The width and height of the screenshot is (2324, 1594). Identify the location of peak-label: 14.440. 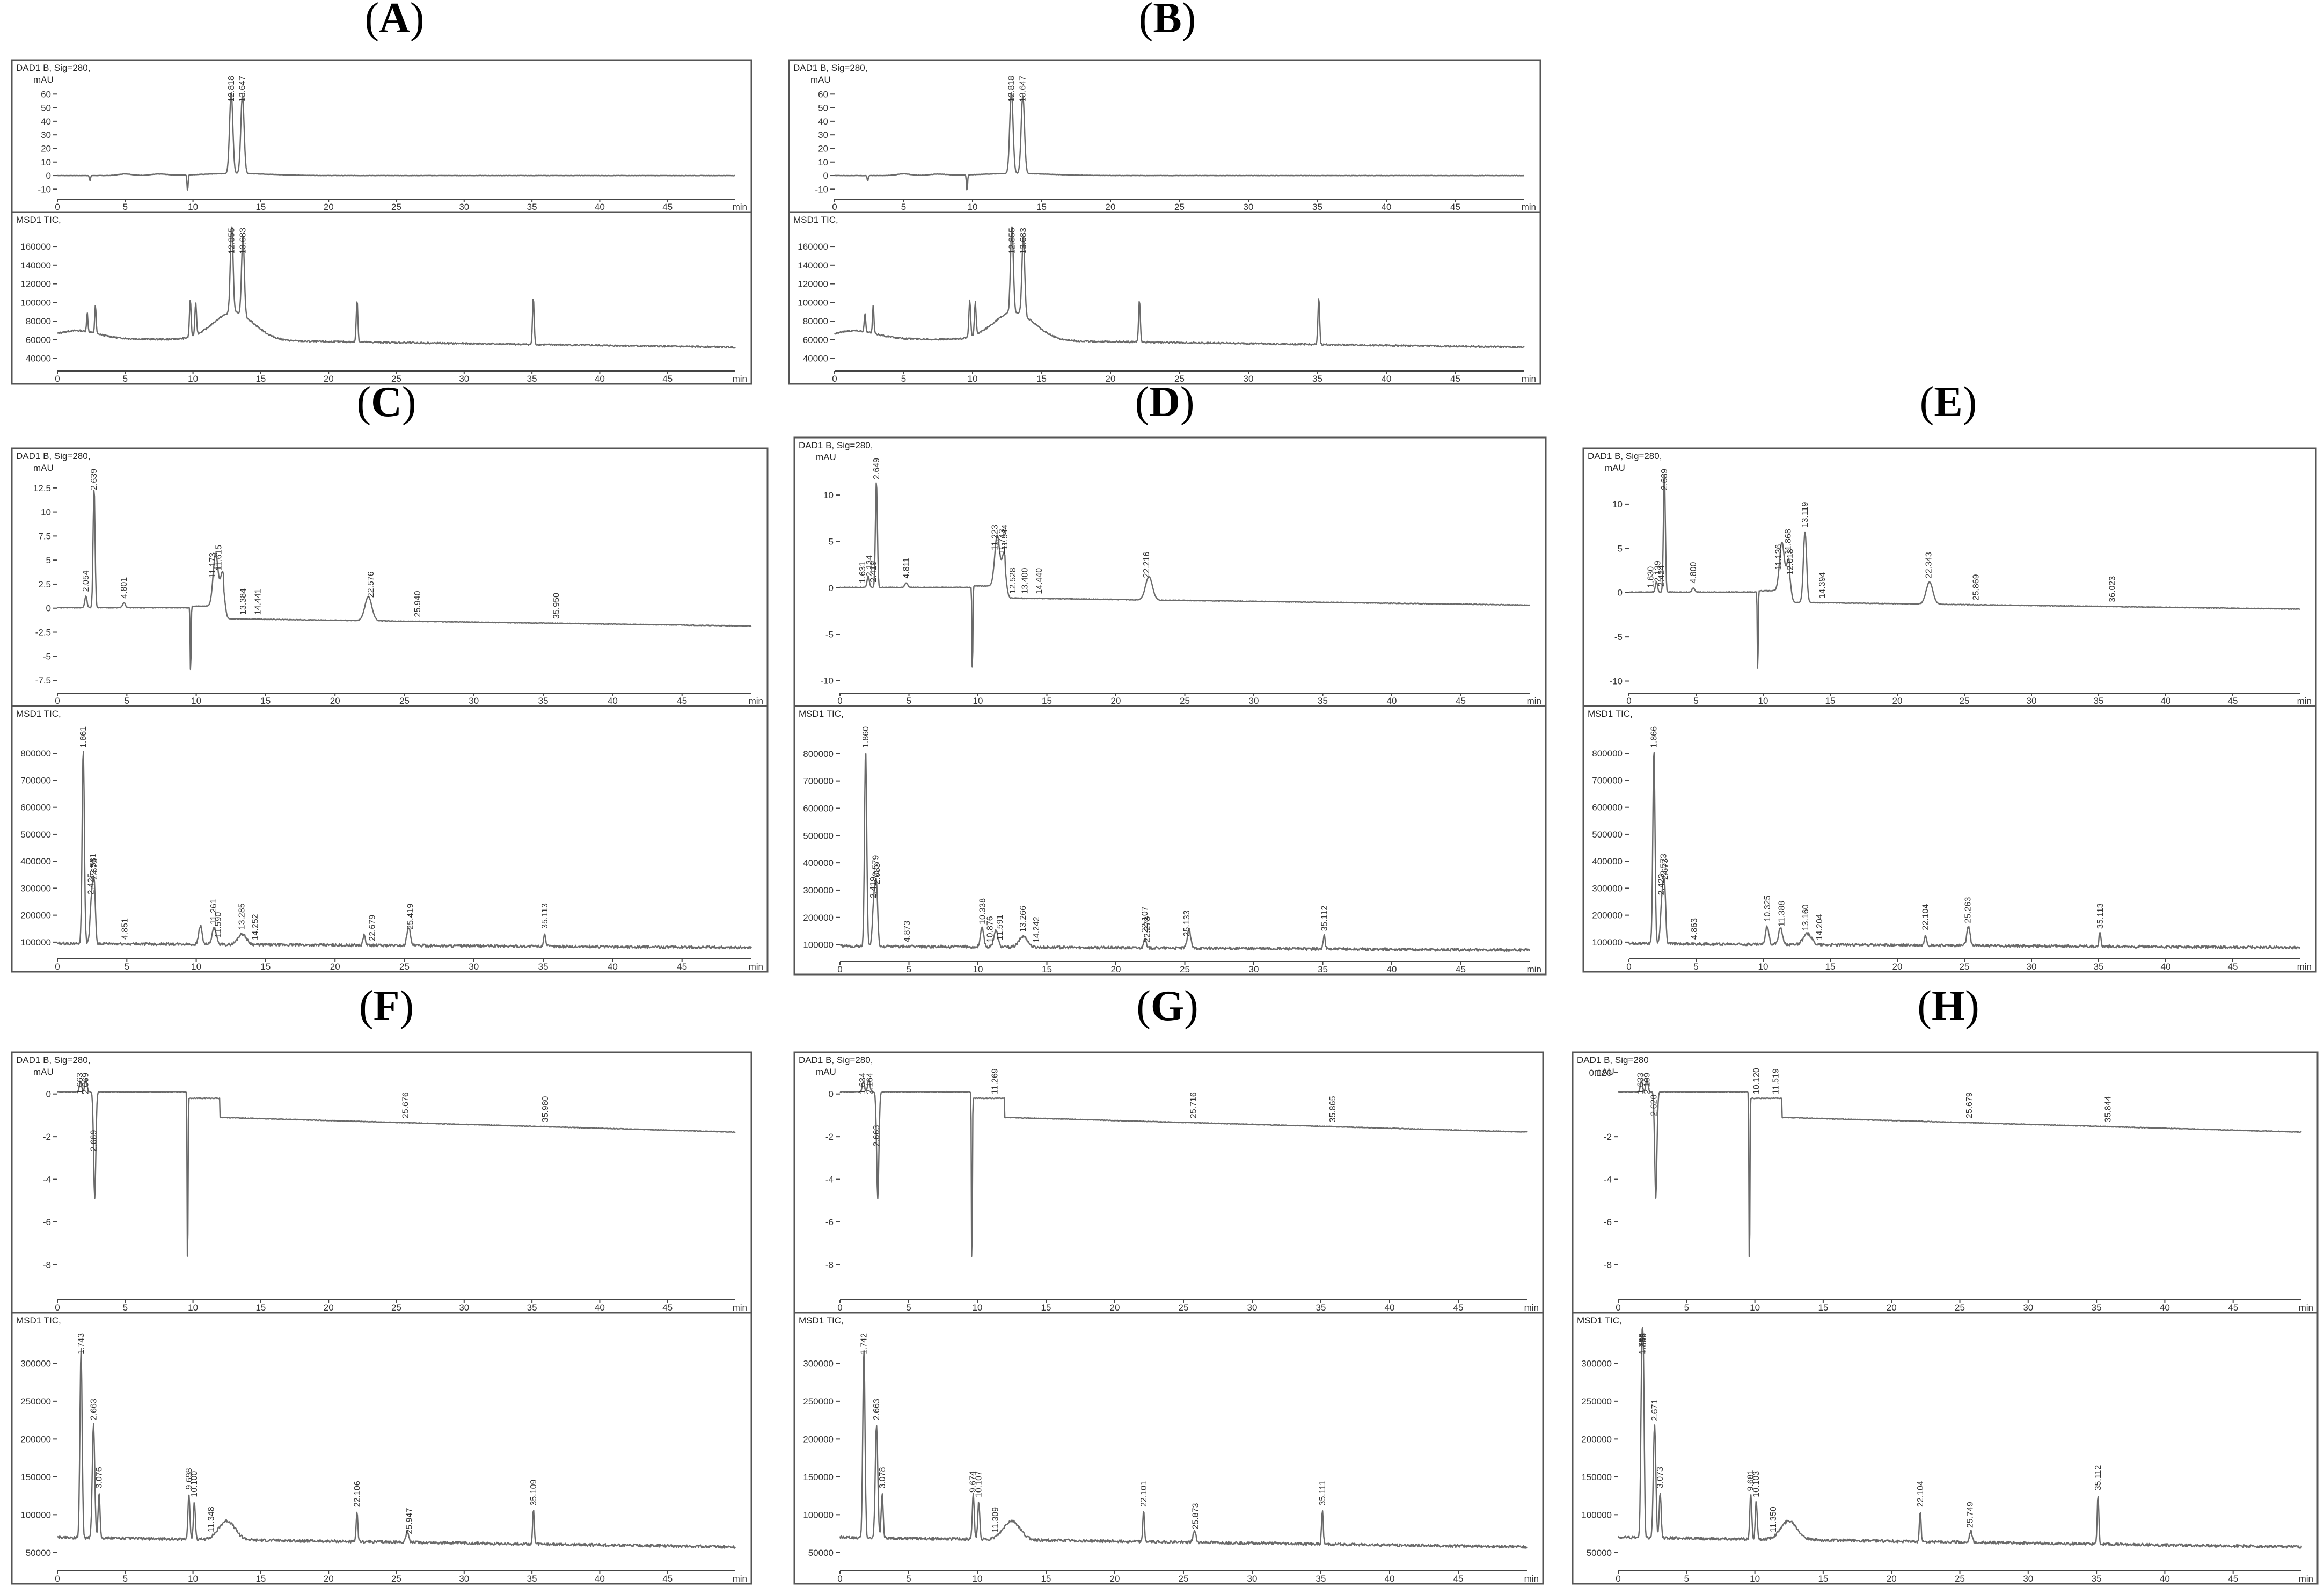
(1039, 581).